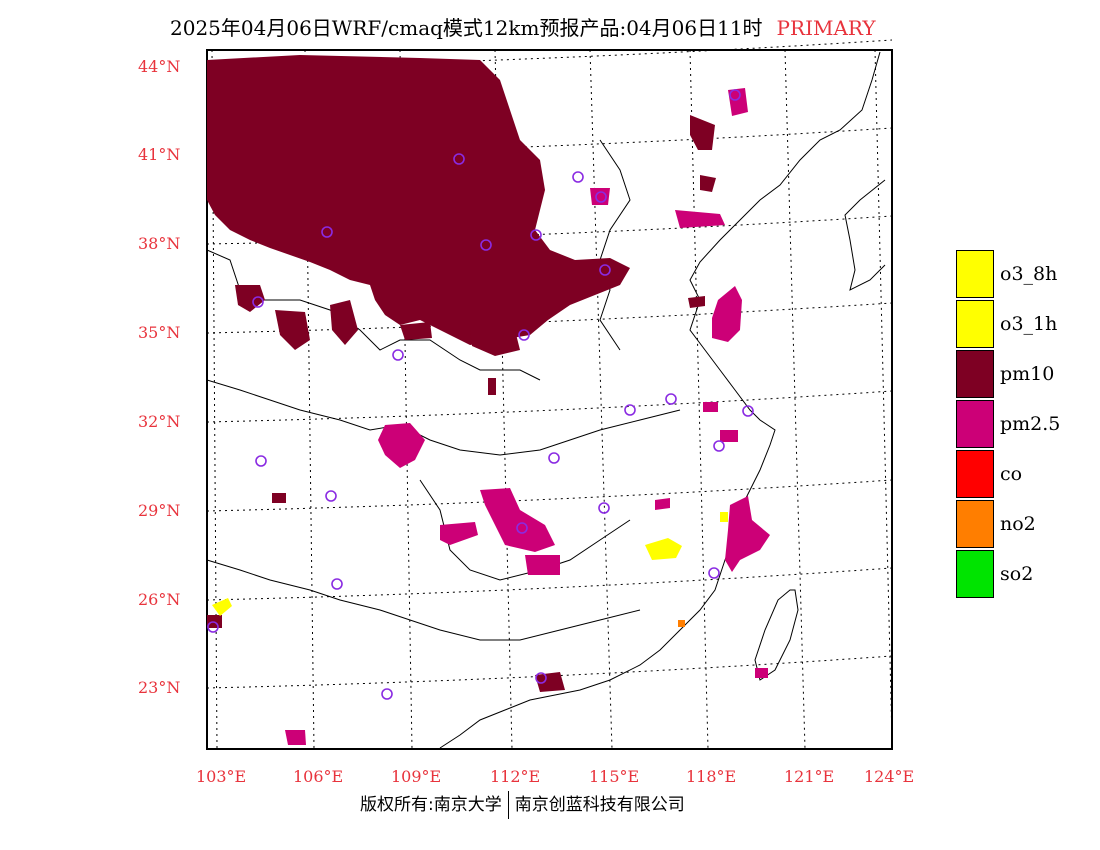  What do you see at coordinates (159, 687) in the screenshot?
I see `lat-label: 23°N` at bounding box center [159, 687].